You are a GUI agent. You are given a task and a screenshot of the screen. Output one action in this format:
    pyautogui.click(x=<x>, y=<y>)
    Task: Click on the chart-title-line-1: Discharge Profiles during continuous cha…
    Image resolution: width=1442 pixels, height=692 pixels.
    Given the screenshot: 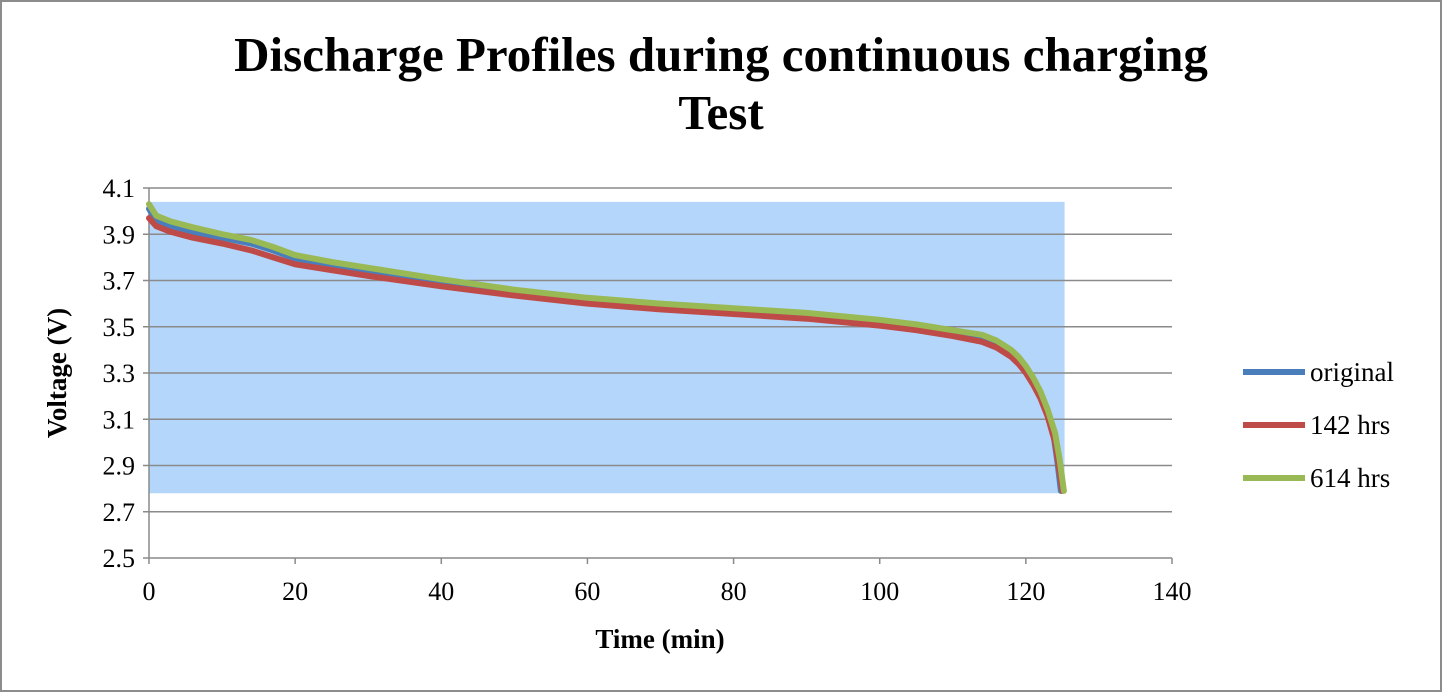 What is the action you would take?
    pyautogui.click(x=721, y=54)
    